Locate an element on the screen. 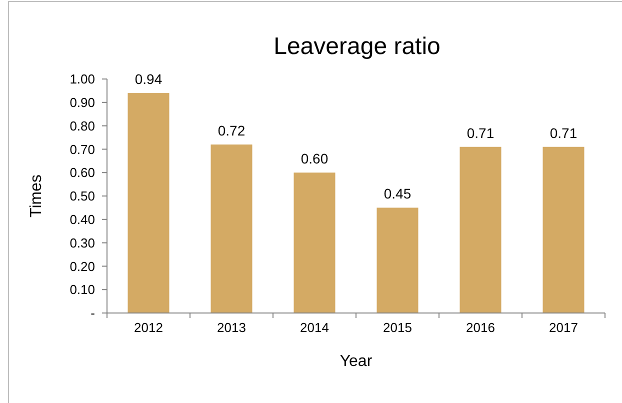 The width and height of the screenshot is (622, 403). y-tick-label: 0.30 is located at coordinates (82, 242).